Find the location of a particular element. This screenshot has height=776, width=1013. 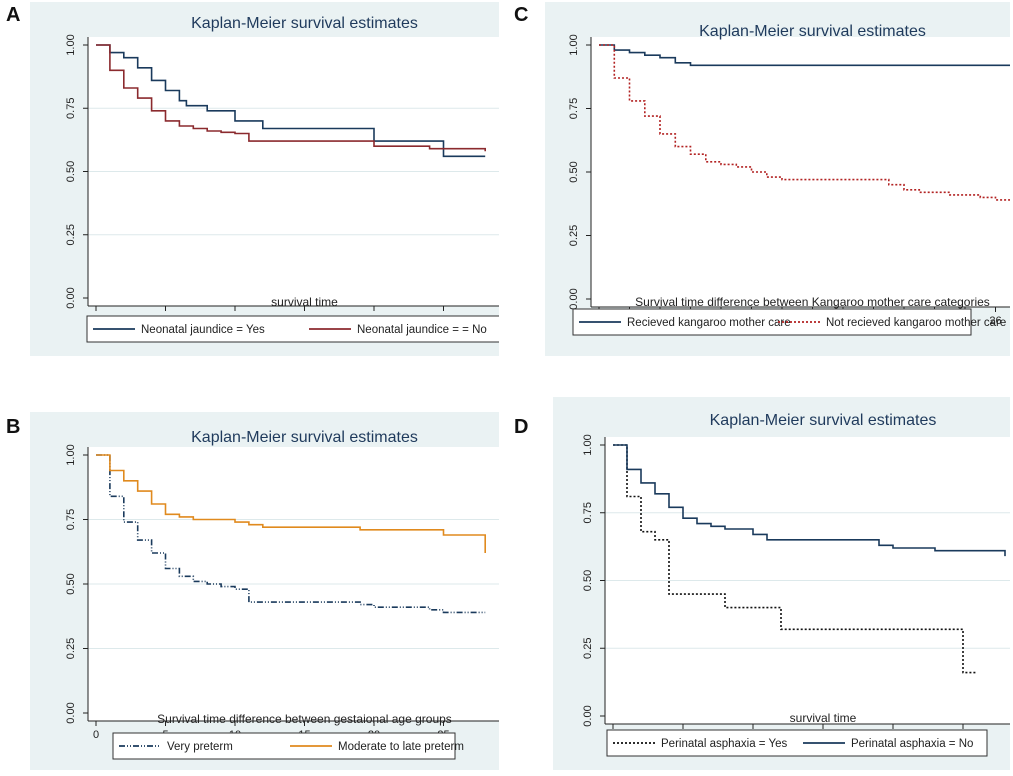

legend-label-1: Not recieved kangaroo mother care is located at coordinates (916, 323).